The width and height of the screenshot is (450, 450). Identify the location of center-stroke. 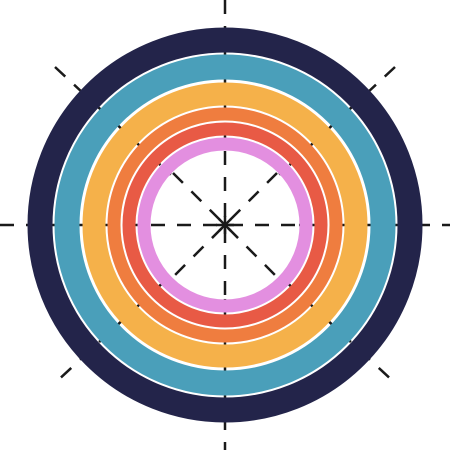
(225, 225).